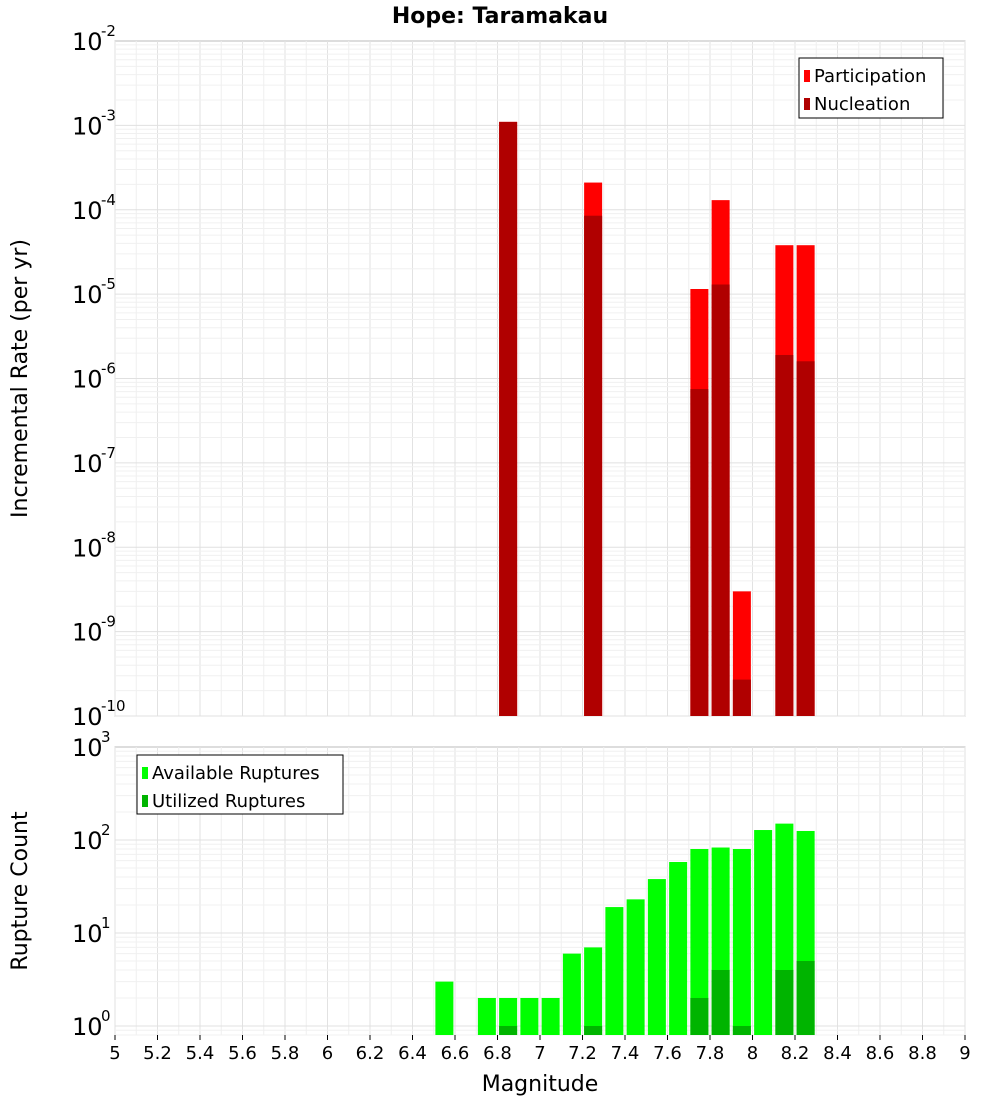  What do you see at coordinates (922, 1053) in the screenshot?
I see `x-tick-label: 8.8` at bounding box center [922, 1053].